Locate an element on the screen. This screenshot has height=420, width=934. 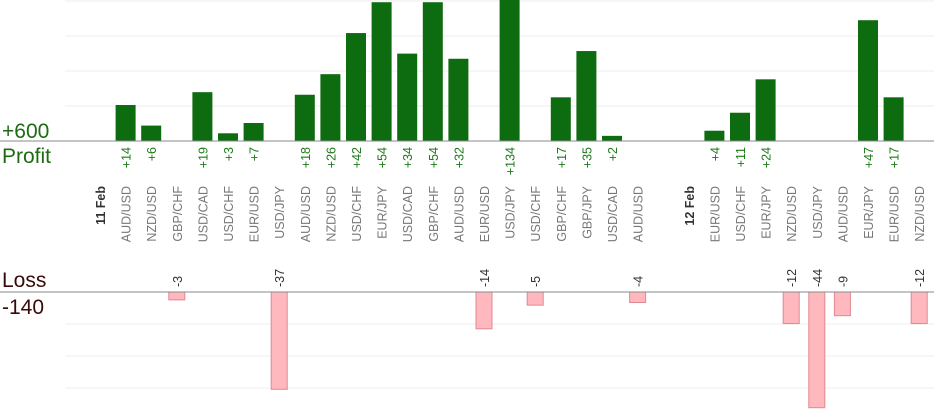
profit-value-label: +32 is located at coordinates (459, 157).